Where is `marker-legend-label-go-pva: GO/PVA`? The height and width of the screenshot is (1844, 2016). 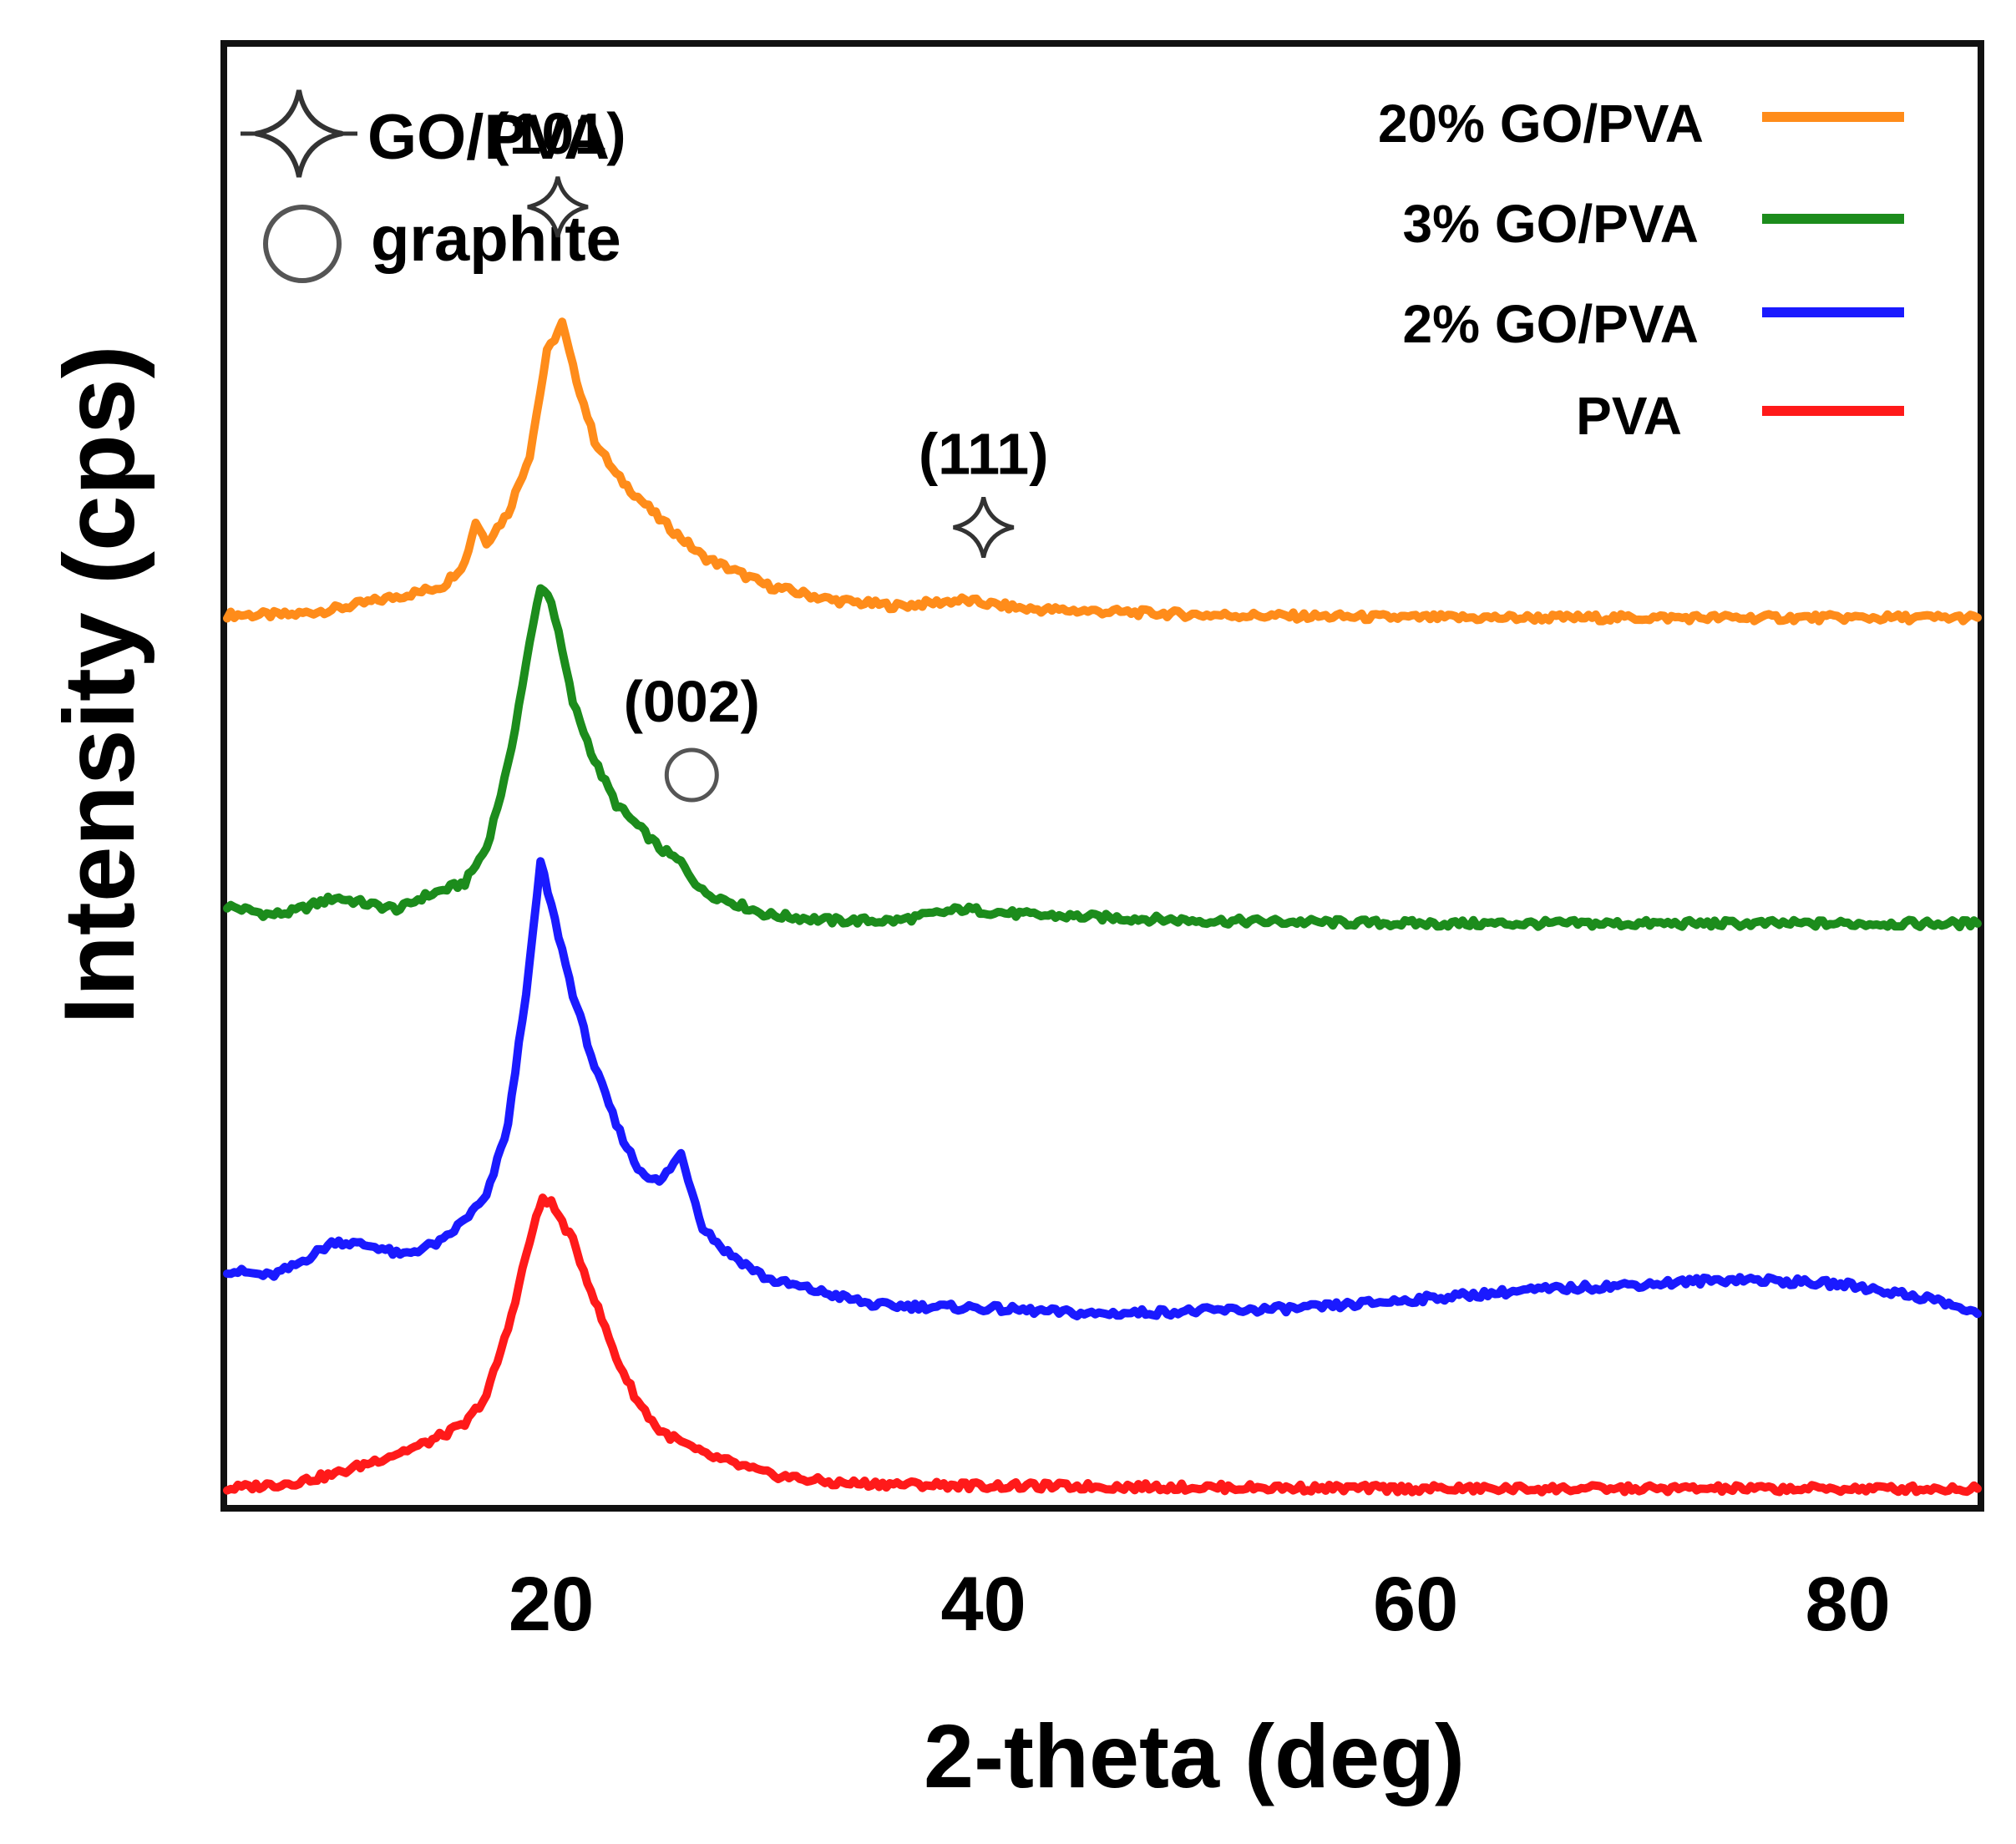 marker-legend-label-go-pva: GO/PVA is located at coordinates (488, 138).